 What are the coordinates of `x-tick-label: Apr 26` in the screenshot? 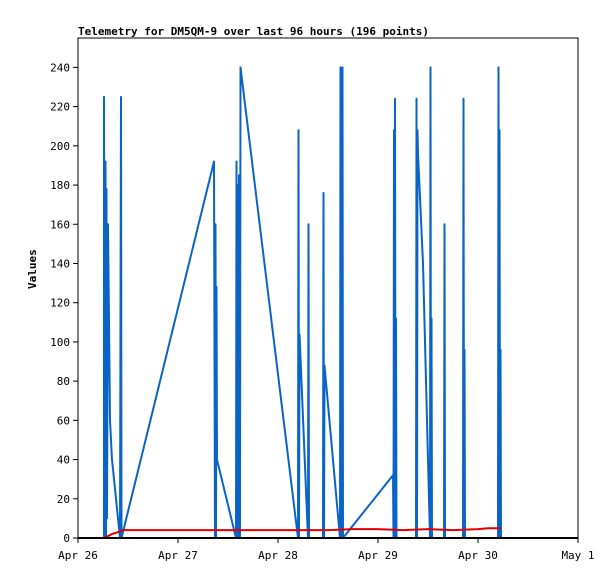 It's located at (78, 555).